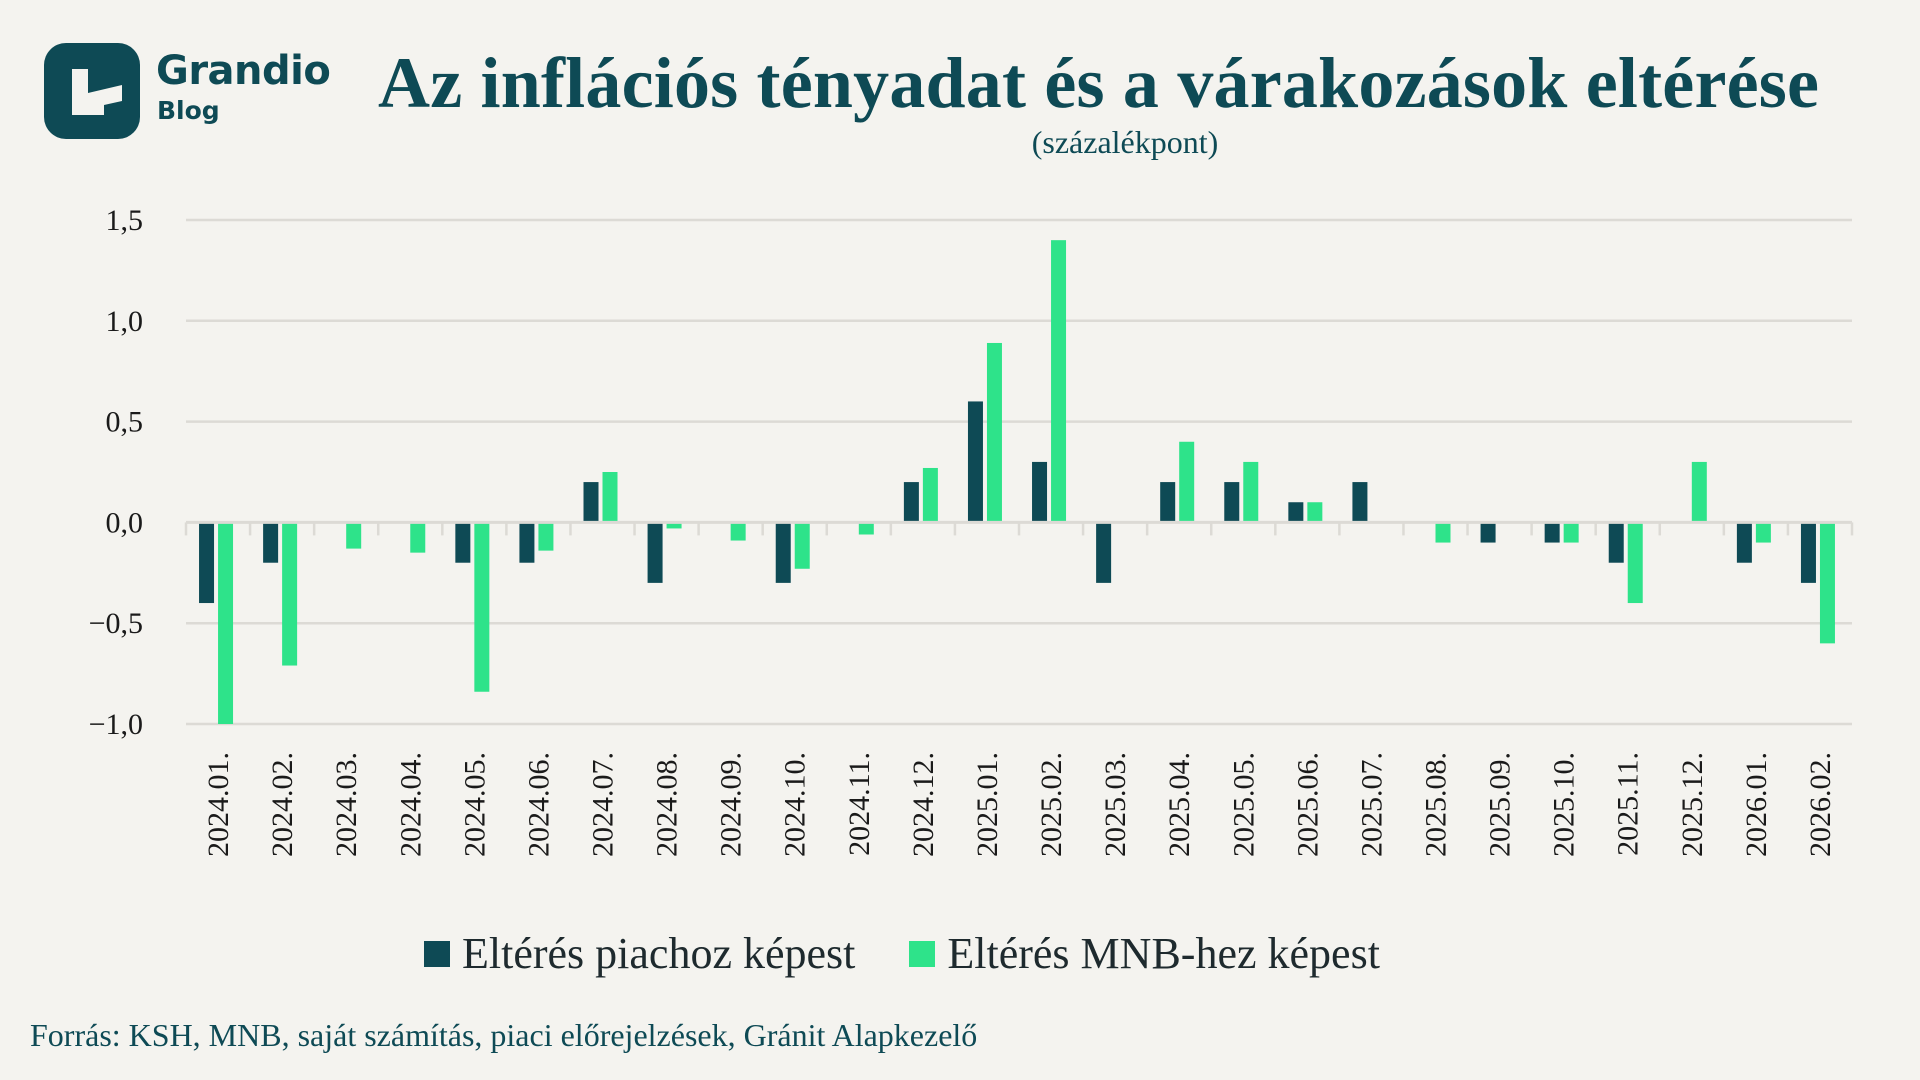 This screenshot has height=1080, width=1920. Describe the element at coordinates (1163, 953) in the screenshot. I see `legend-label-mnb: Eltérés MNB-hez képest` at that location.